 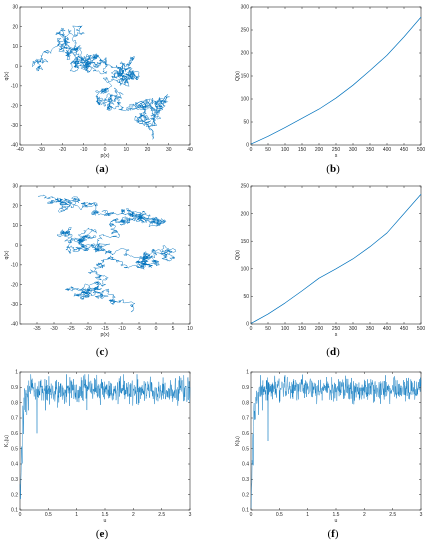 I want to click on x-axis-label: u, so click(x=105, y=521).